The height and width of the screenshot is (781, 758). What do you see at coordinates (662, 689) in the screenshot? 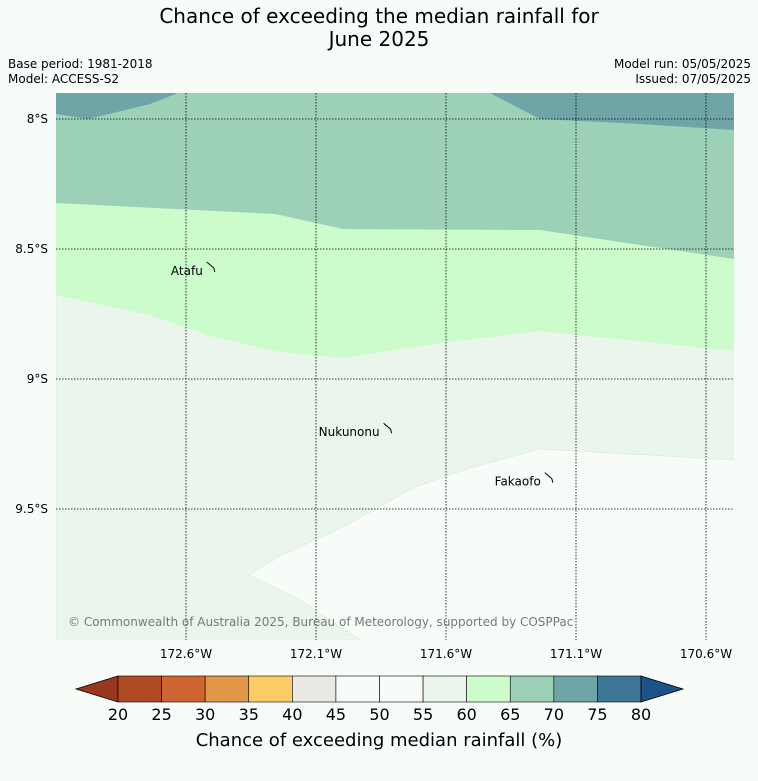
I see `colorbar-extend-high` at bounding box center [662, 689].